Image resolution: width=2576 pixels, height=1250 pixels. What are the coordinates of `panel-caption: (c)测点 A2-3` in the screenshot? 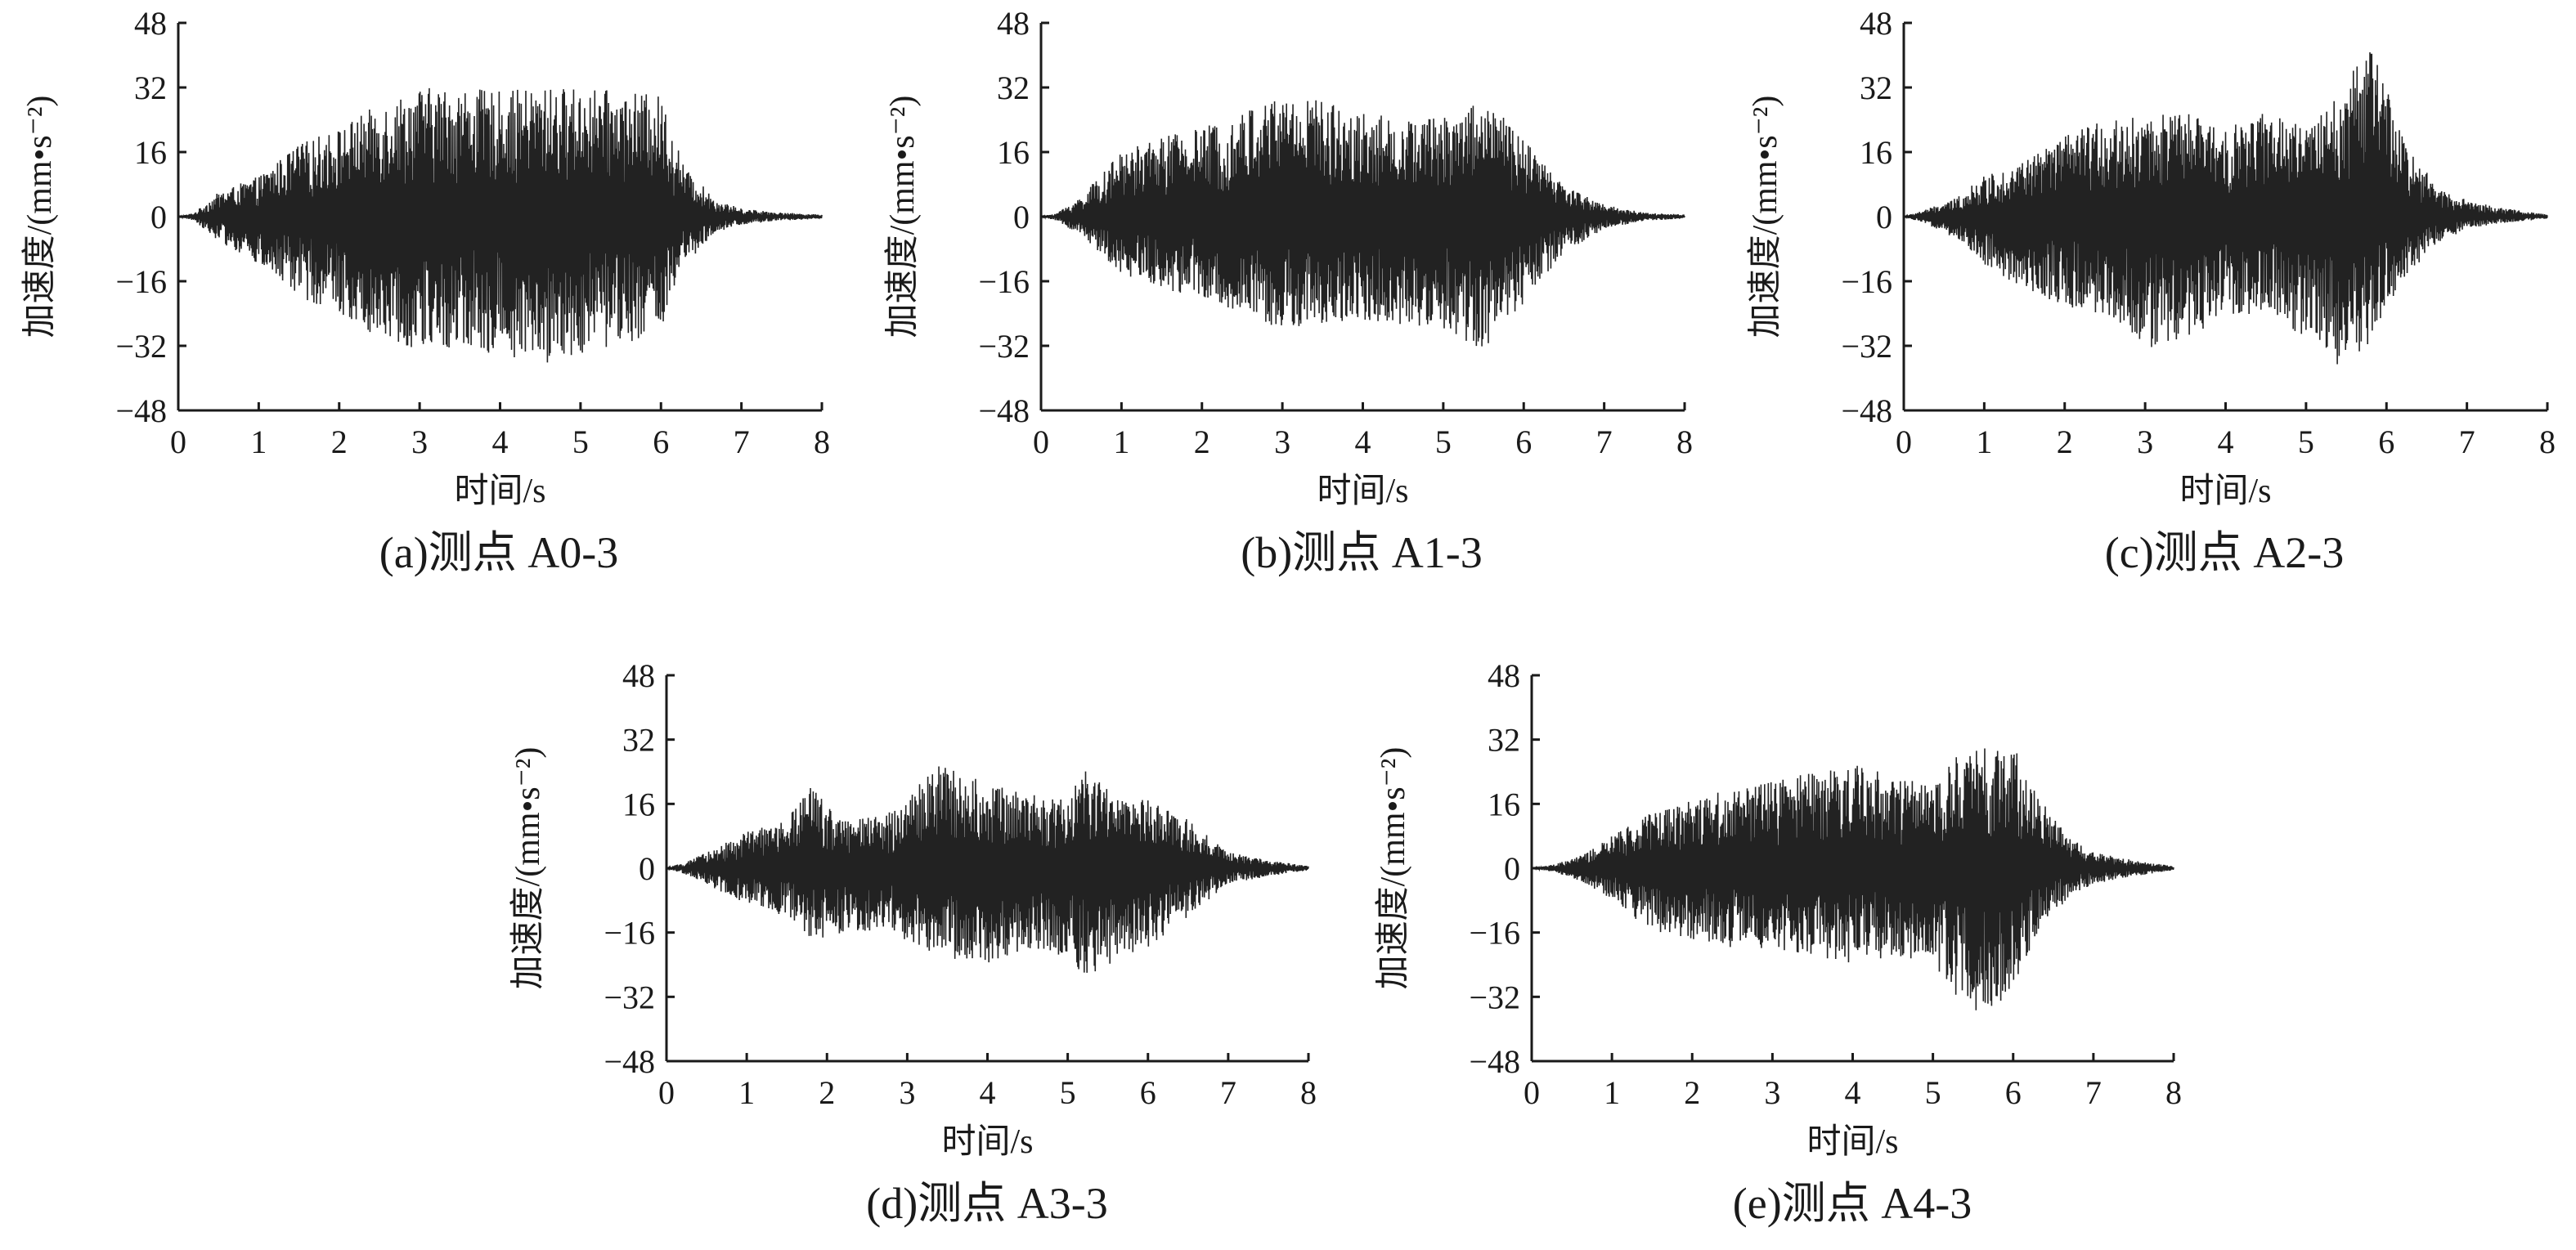 It's located at (2224, 552).